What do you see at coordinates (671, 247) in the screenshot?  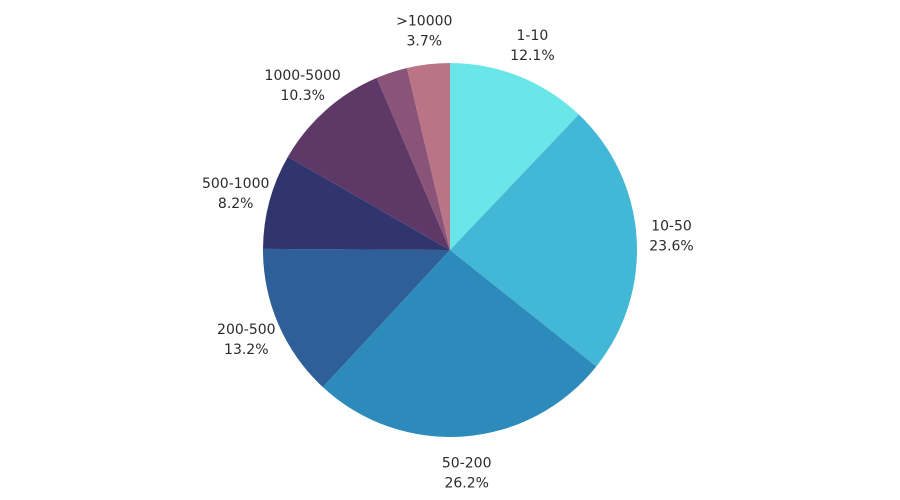 I see `slice-percent-1: 23.6%` at bounding box center [671, 247].